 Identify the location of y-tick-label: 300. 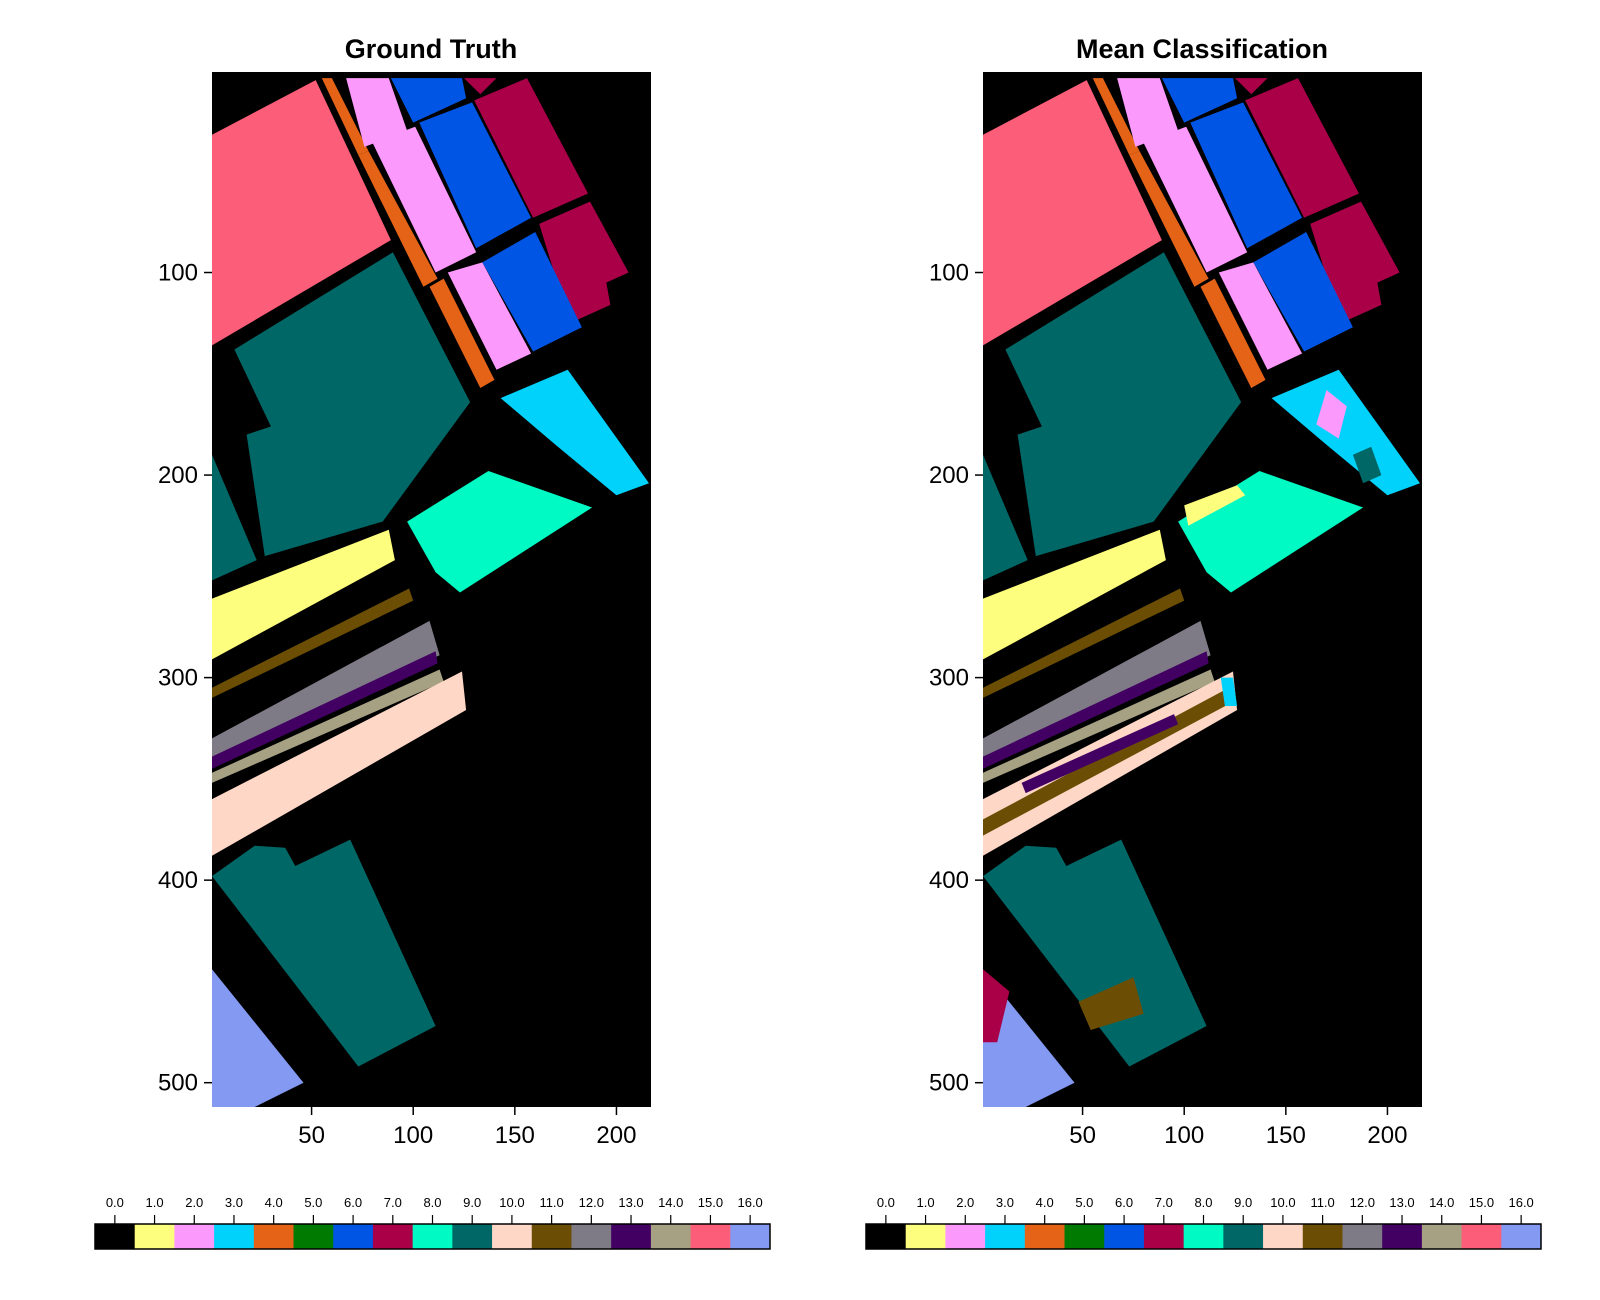
(178, 678).